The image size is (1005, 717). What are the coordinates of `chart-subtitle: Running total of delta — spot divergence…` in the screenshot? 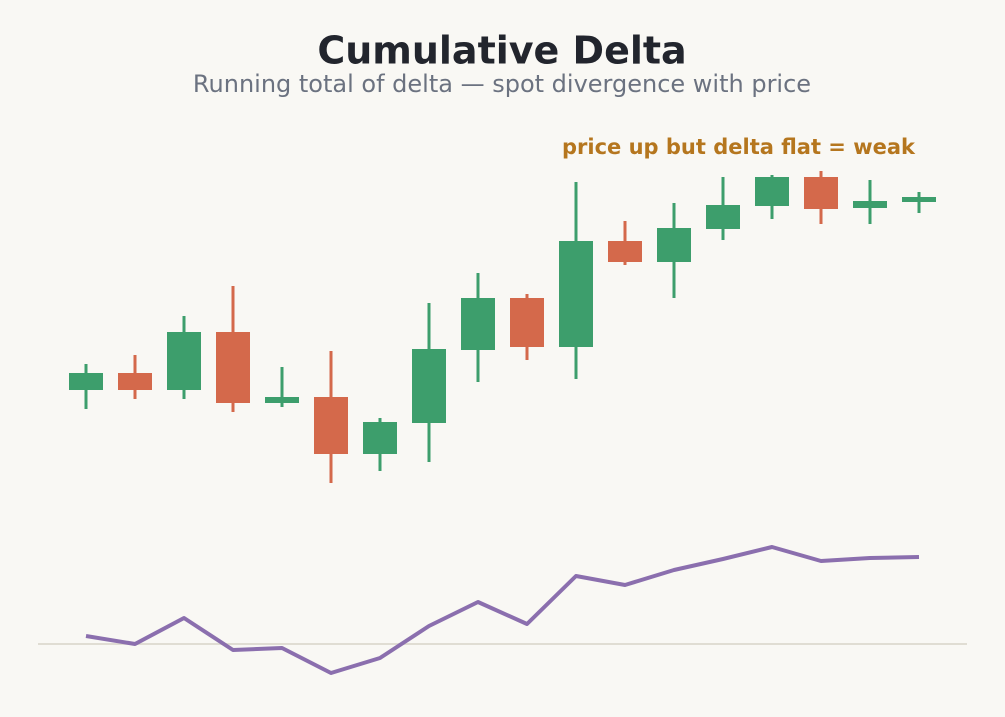 It's located at (502, 84).